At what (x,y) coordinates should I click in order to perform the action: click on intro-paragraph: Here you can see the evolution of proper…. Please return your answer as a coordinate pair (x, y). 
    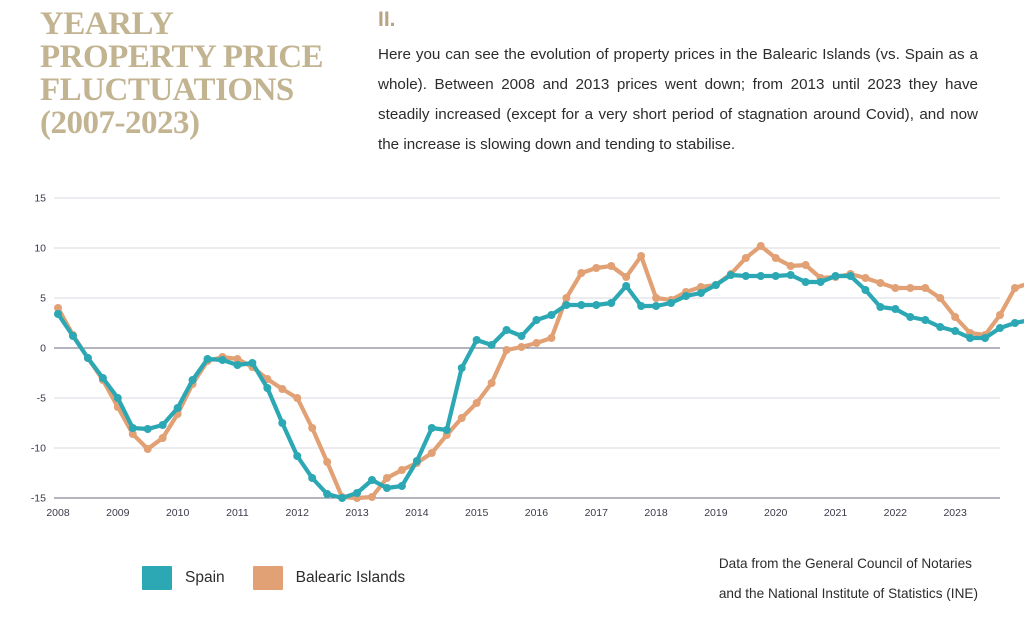
    Looking at the image, I should click on (678, 99).